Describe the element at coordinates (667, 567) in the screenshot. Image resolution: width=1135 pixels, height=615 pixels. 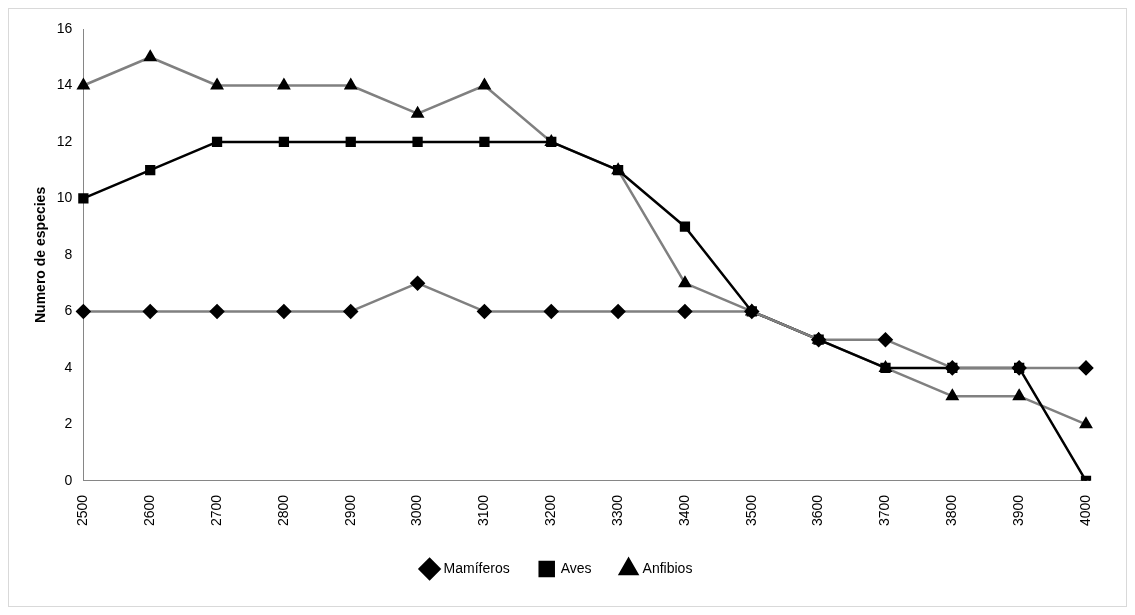
I see `legend-label: Anfibios` at that location.